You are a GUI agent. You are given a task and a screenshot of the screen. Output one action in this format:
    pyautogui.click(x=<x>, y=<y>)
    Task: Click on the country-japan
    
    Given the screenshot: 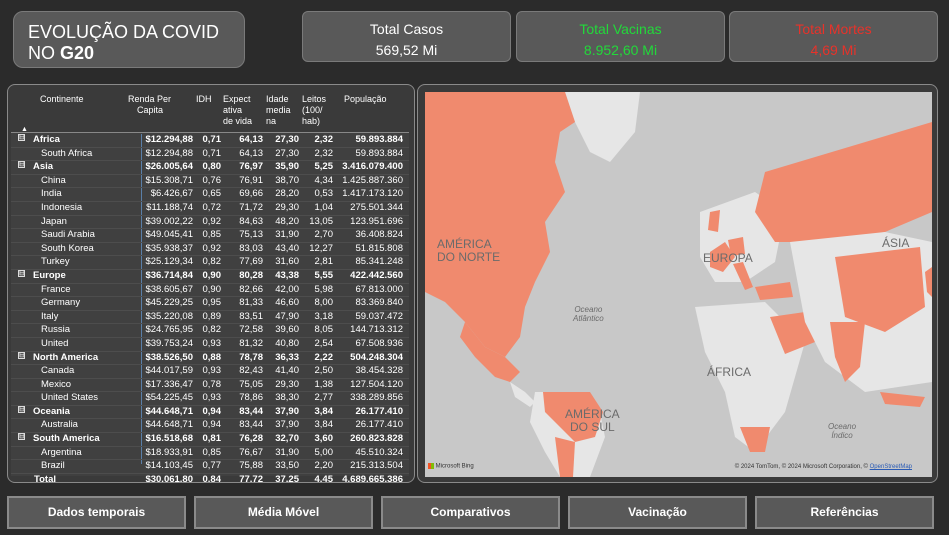 What is the action you would take?
    pyautogui.click(x=928, y=282)
    